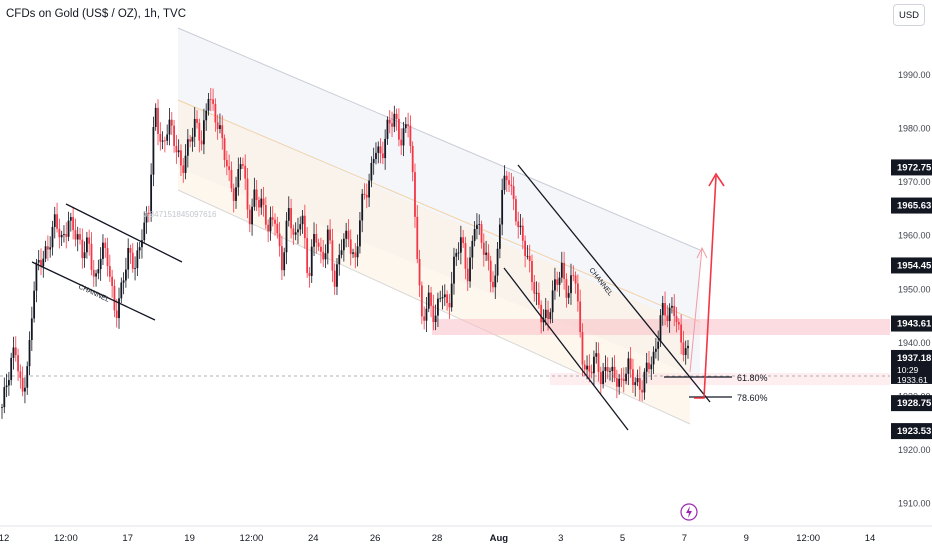  Describe the element at coordinates (914, 450) in the screenshot. I see `y-tick-label: 1920.00` at that location.